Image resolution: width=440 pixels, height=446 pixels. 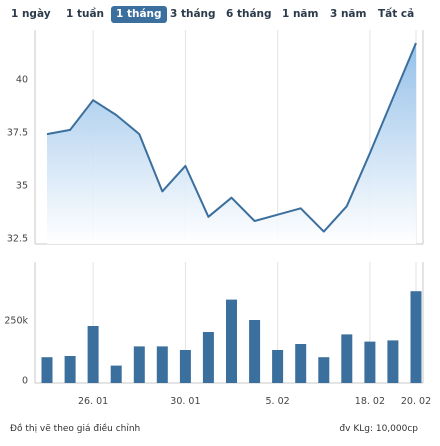 What do you see at coordinates (17, 133) in the screenshot?
I see `price-y-tick-label: 37.5` at bounding box center [17, 133].